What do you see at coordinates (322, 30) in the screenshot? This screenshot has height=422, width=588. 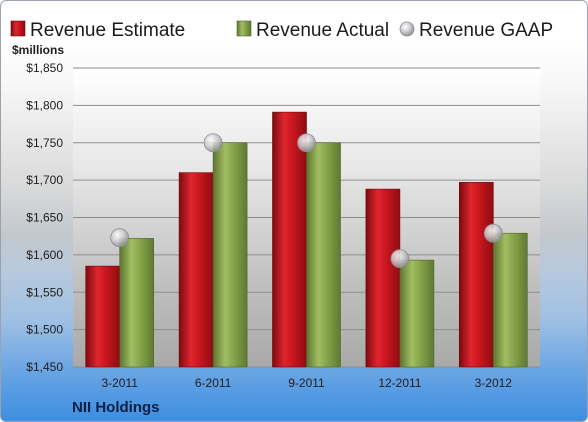 I see `legend-label: Revenue Actual` at bounding box center [322, 30].